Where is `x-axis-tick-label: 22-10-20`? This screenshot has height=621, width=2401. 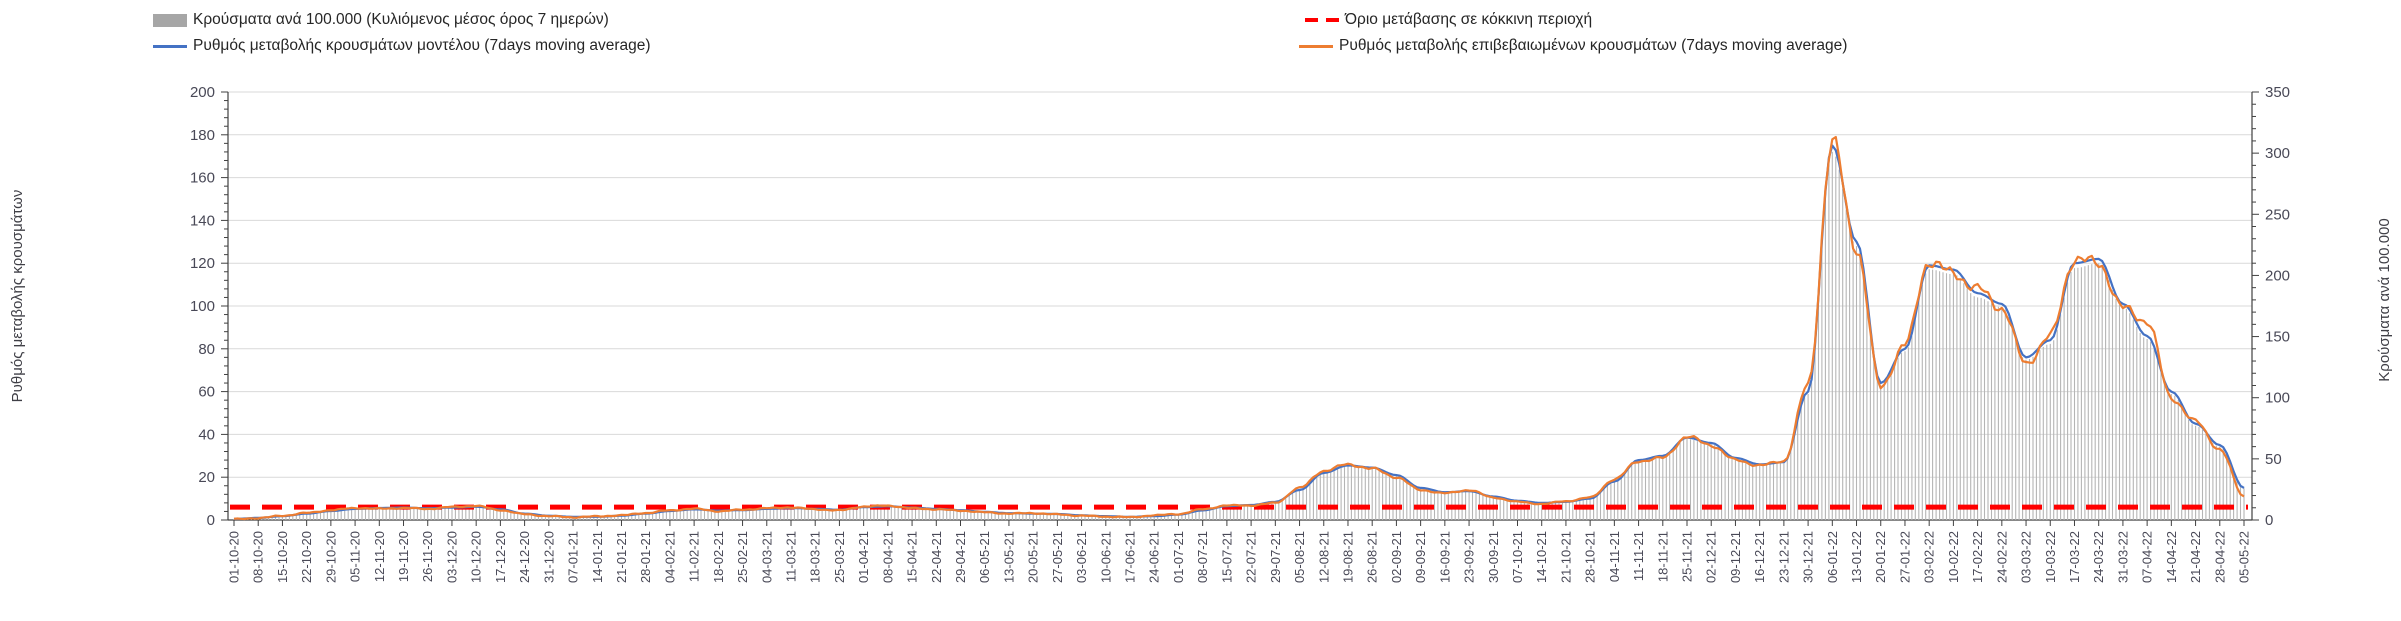 x-axis-tick-label: 22-10-20 is located at coordinates (306, 557).